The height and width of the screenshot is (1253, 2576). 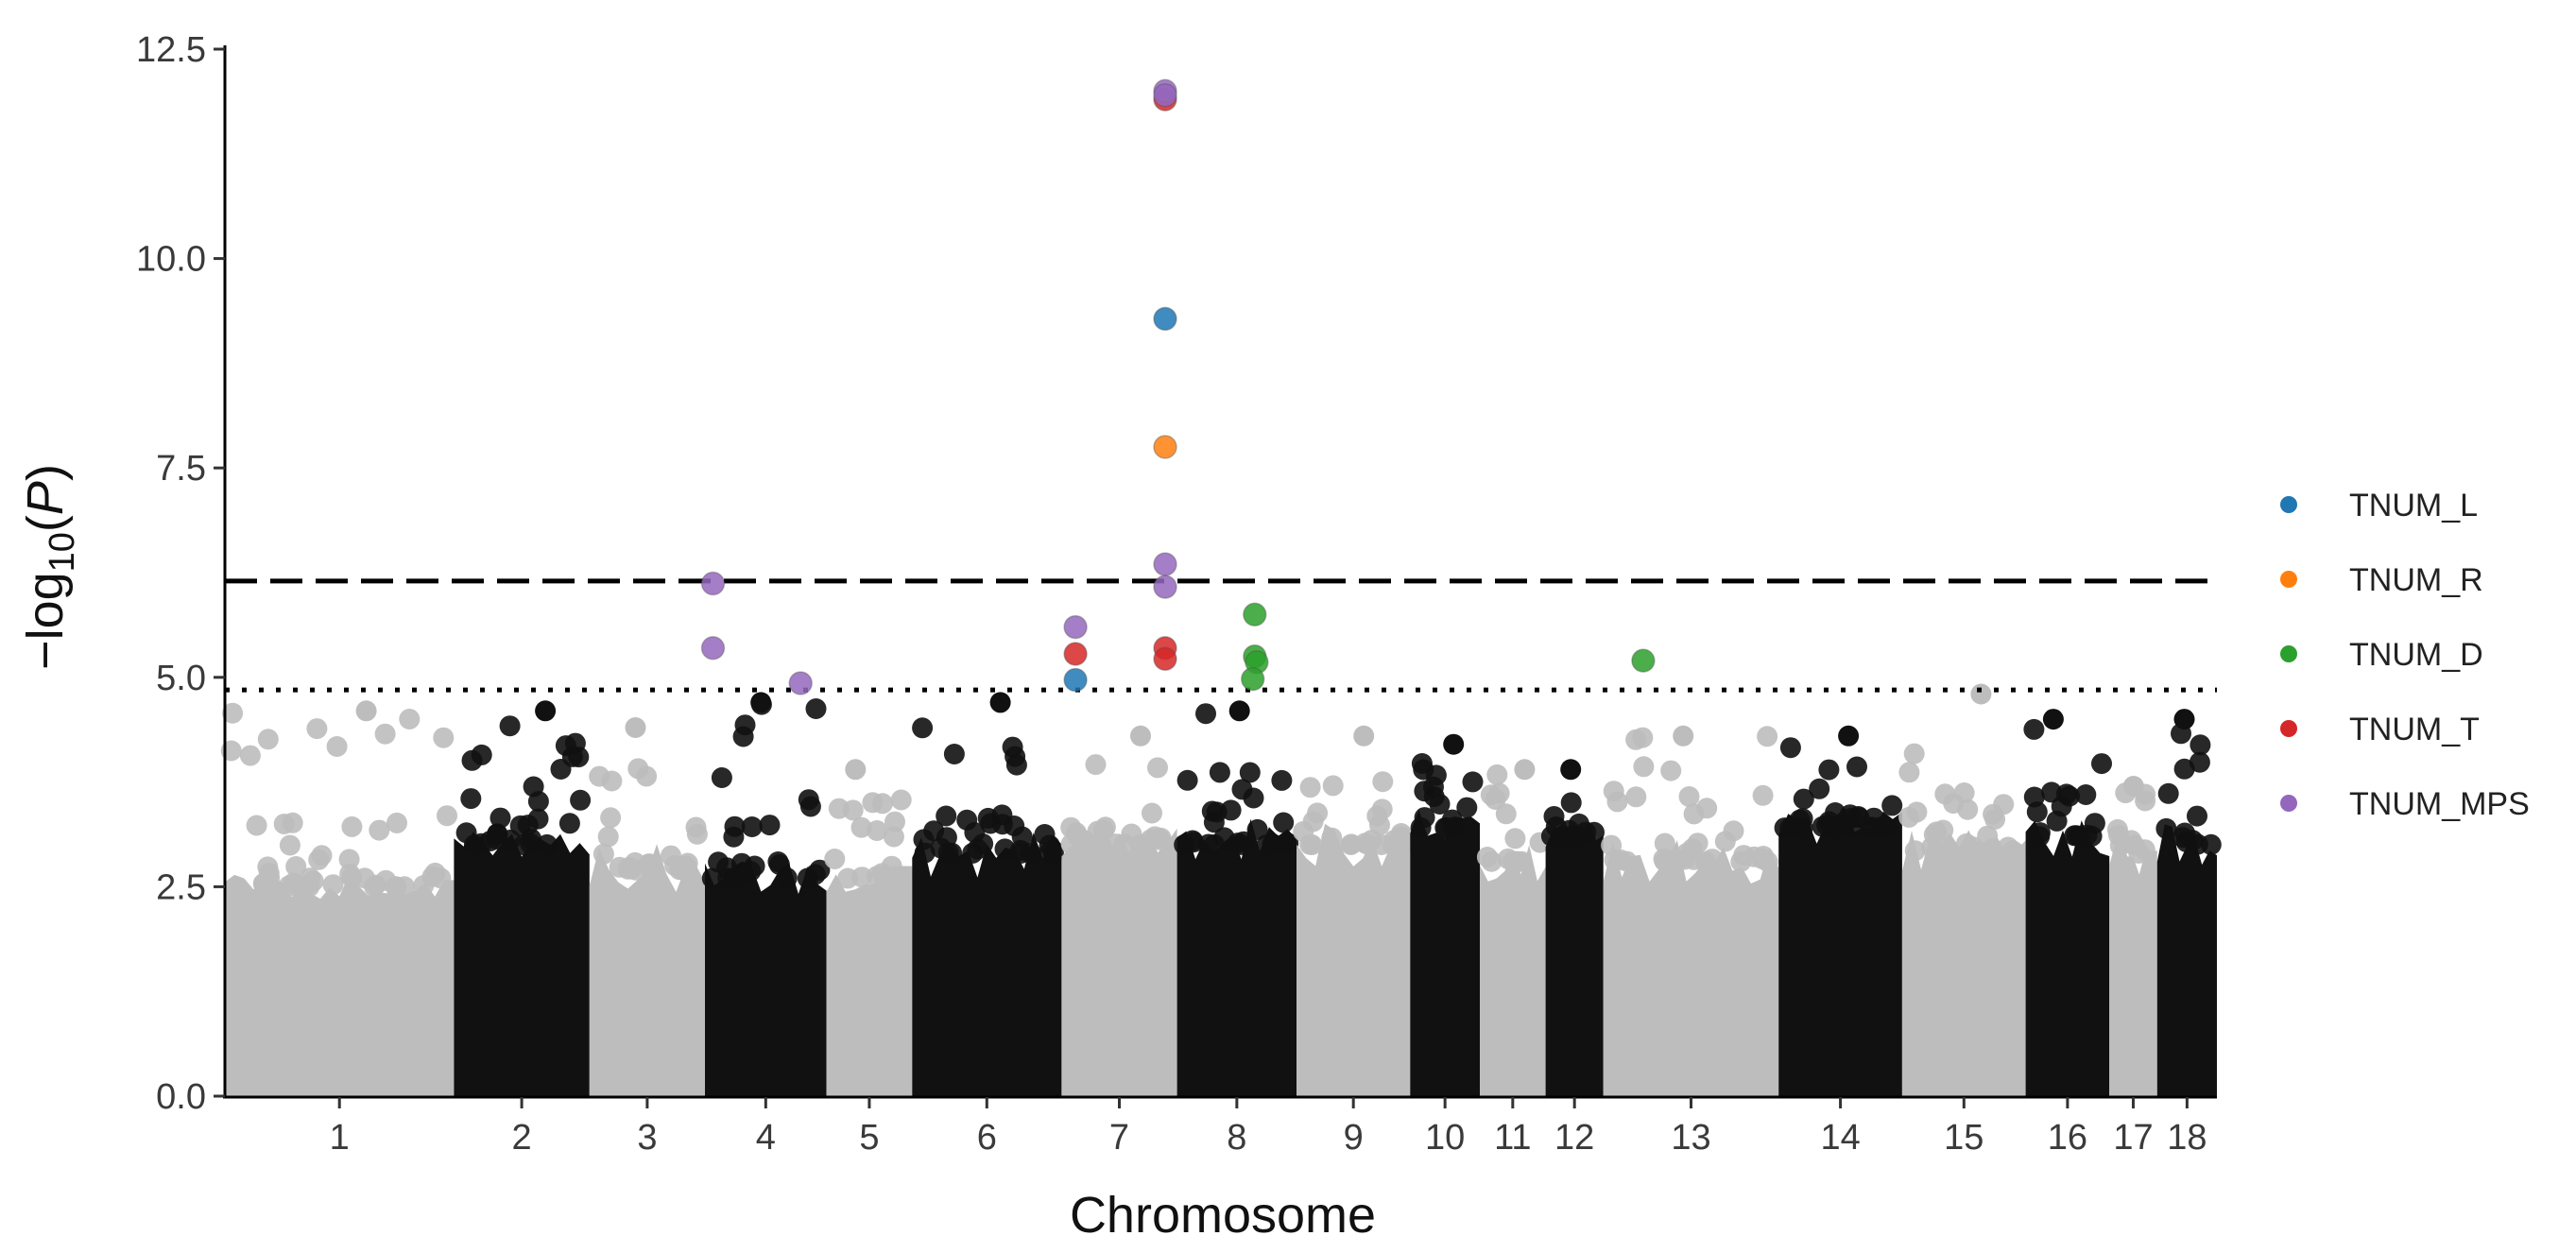 I want to click on chromosome-10-snp-mass, so click(x=1445, y=952).